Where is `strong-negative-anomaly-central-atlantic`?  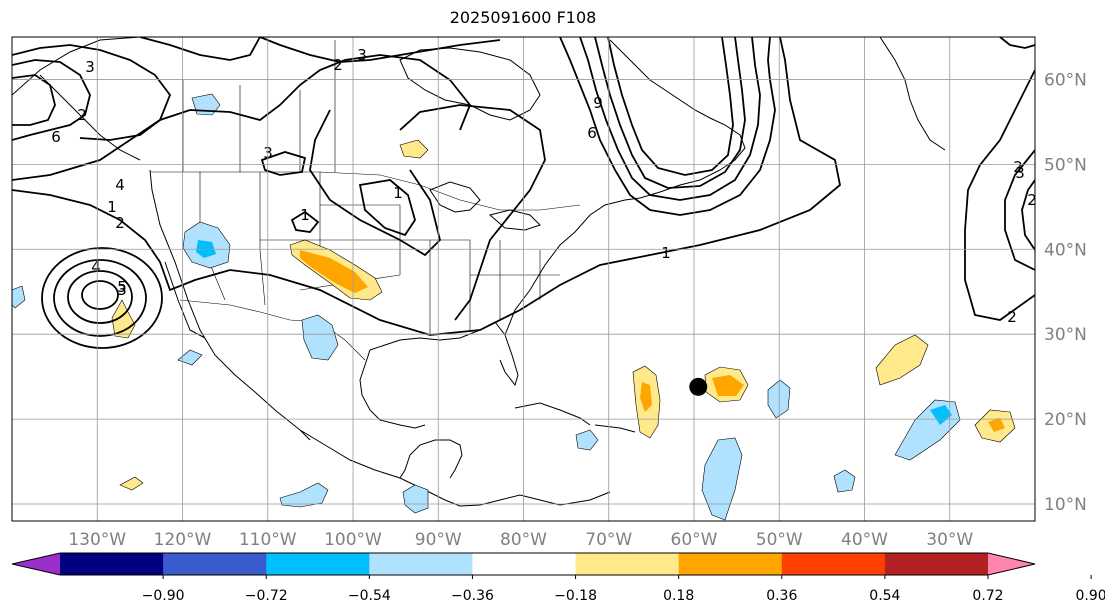
strong-negative-anomaly-central-atlantic is located at coordinates (941, 415).